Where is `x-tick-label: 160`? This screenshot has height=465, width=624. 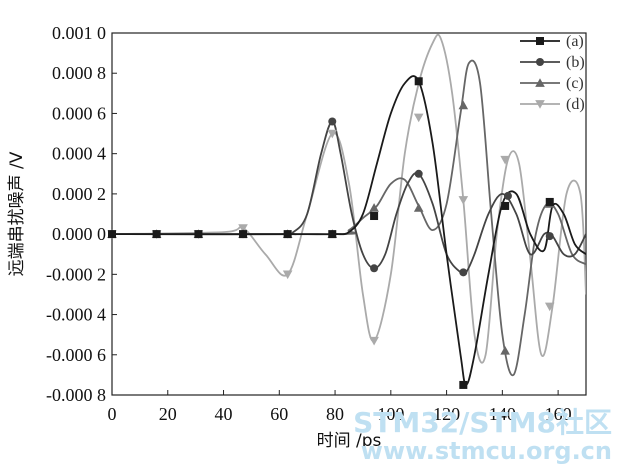 x-tick-label: 160 is located at coordinates (558, 414).